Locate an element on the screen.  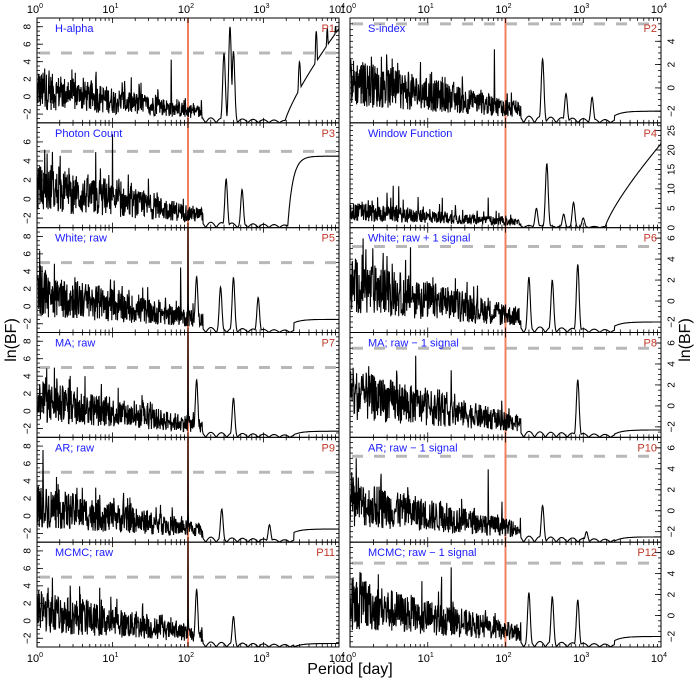
panel-p10: −2 0 2 4 6 AR; raw − 1 signal P10 is located at coordinates (513, 489).